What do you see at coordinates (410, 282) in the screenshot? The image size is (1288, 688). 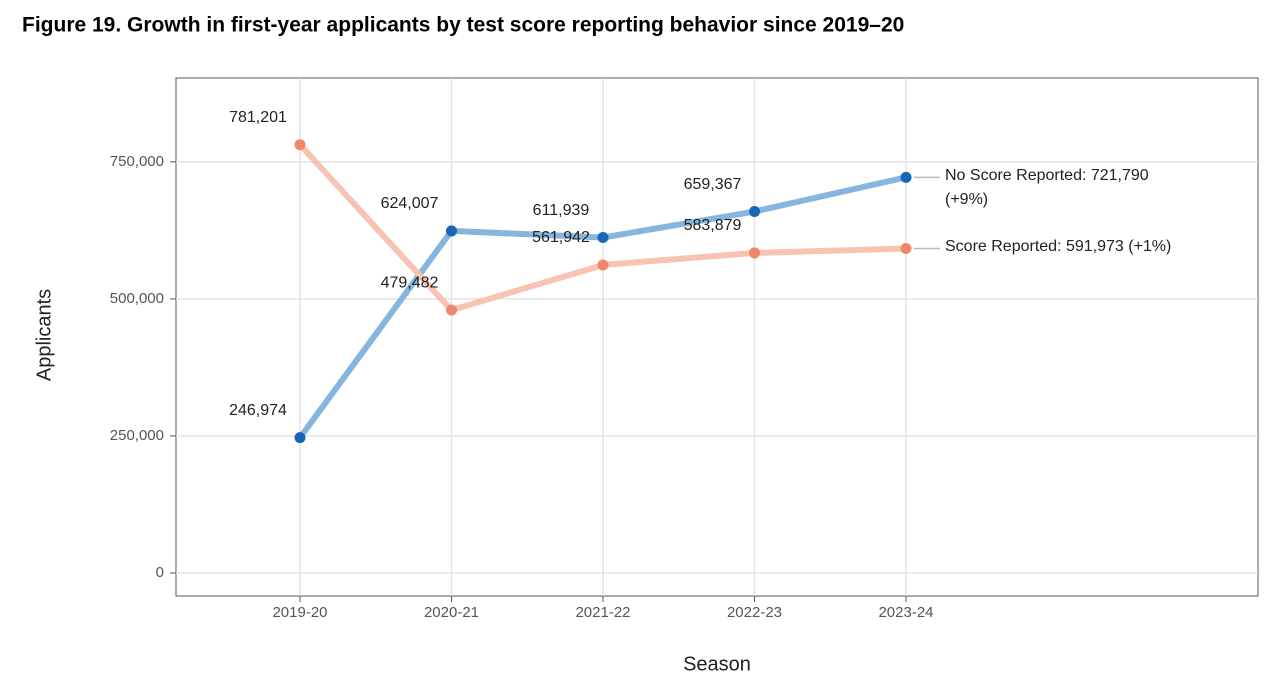 I see `value-label: 479,482` at bounding box center [410, 282].